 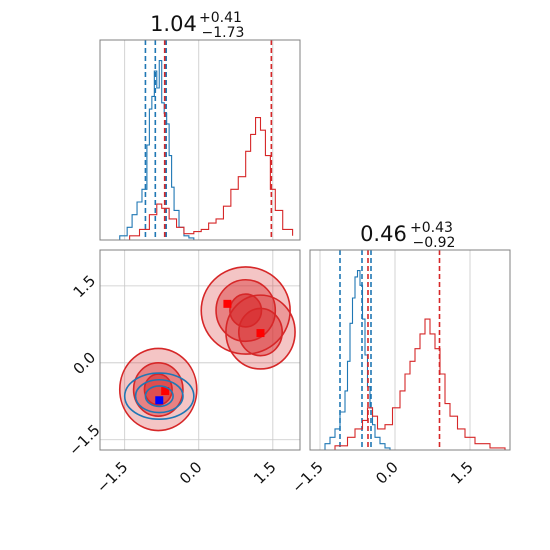 What do you see at coordinates (220, 18) in the screenshot?
I see `title-upper-error: +0.41` at bounding box center [220, 18].